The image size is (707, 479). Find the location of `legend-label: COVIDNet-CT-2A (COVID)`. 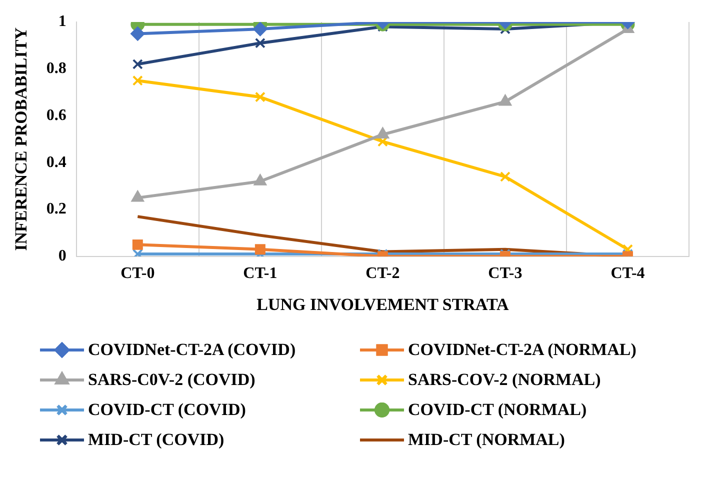

legend-label: COVIDNet-CT-2A (COVID) is located at coordinates (192, 350).